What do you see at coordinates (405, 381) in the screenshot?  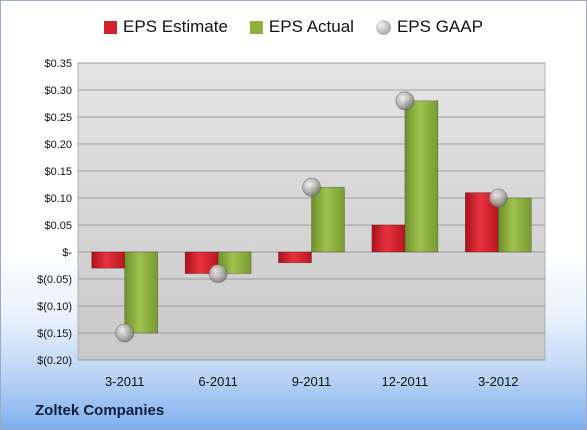 I see `x-tick-label: 12-2011` at bounding box center [405, 381].